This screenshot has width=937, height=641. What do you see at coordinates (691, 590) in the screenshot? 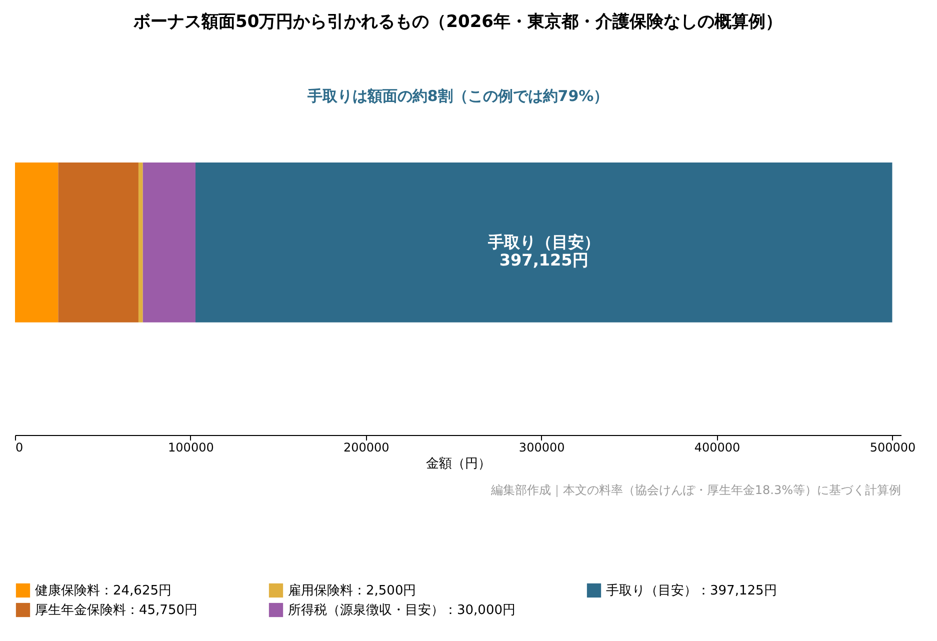
I see `legend-label: 手取り（目安）：397,125円` at bounding box center [691, 590].